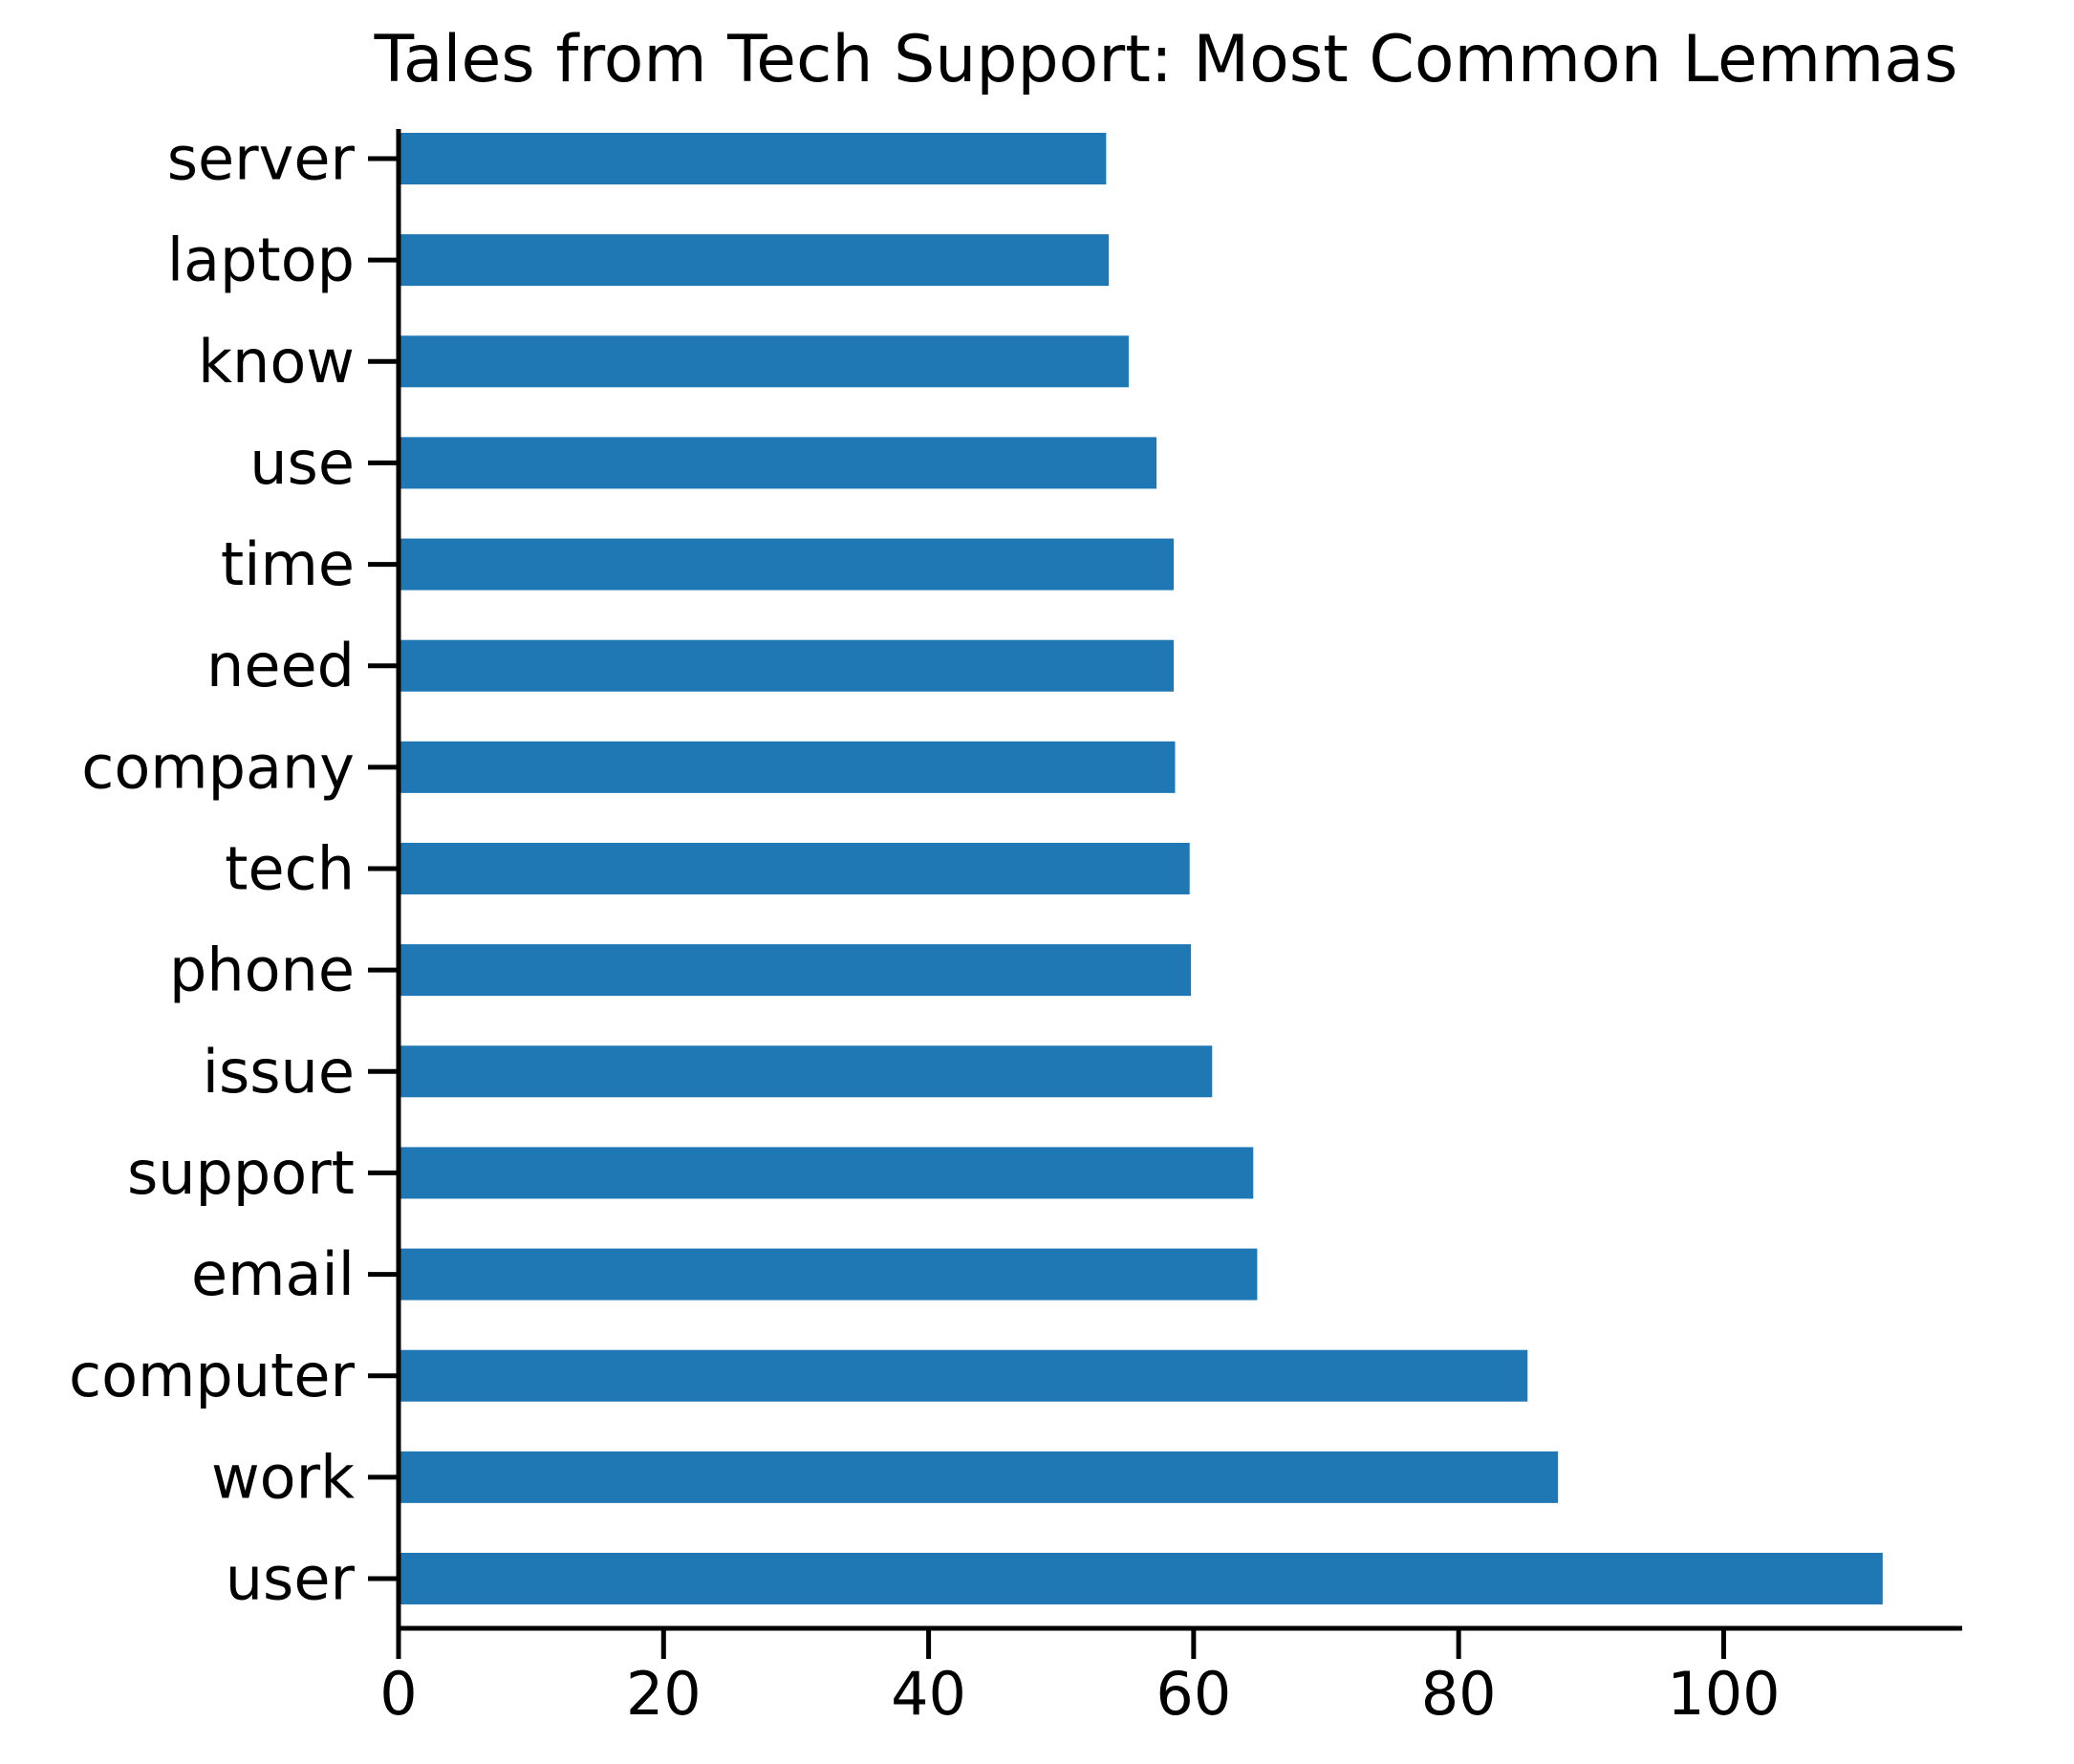 The image size is (2074, 1764). I want to click on x-axis: 0 20 40 60 80 100, so click(1170, 1677).